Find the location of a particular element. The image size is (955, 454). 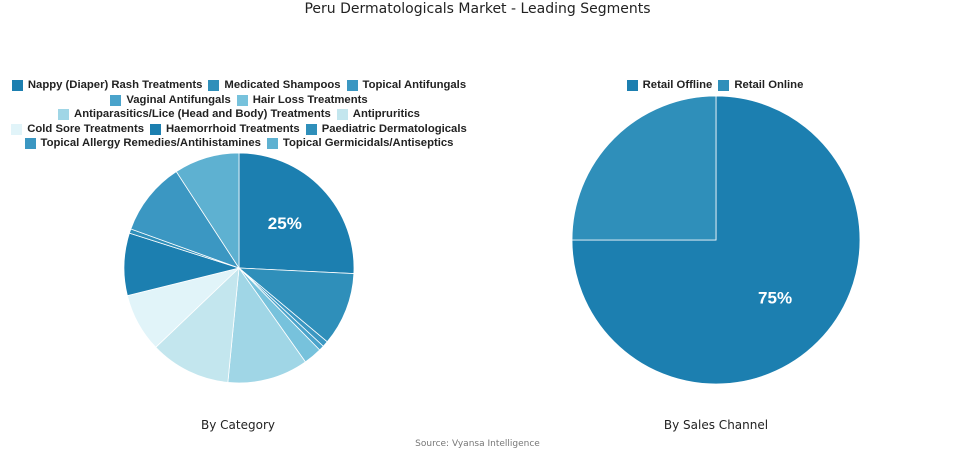

legend-label: Topical Germicidals/Antiseptics is located at coordinates (368, 143).